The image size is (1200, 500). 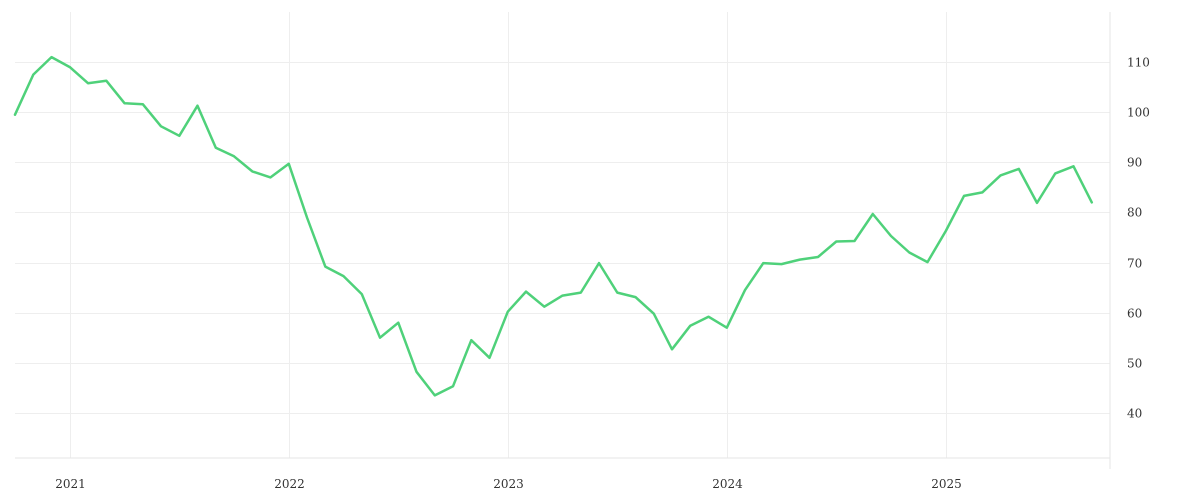 What do you see at coordinates (1138, 63) in the screenshot?
I see `y-tick-label: 110` at bounding box center [1138, 63].